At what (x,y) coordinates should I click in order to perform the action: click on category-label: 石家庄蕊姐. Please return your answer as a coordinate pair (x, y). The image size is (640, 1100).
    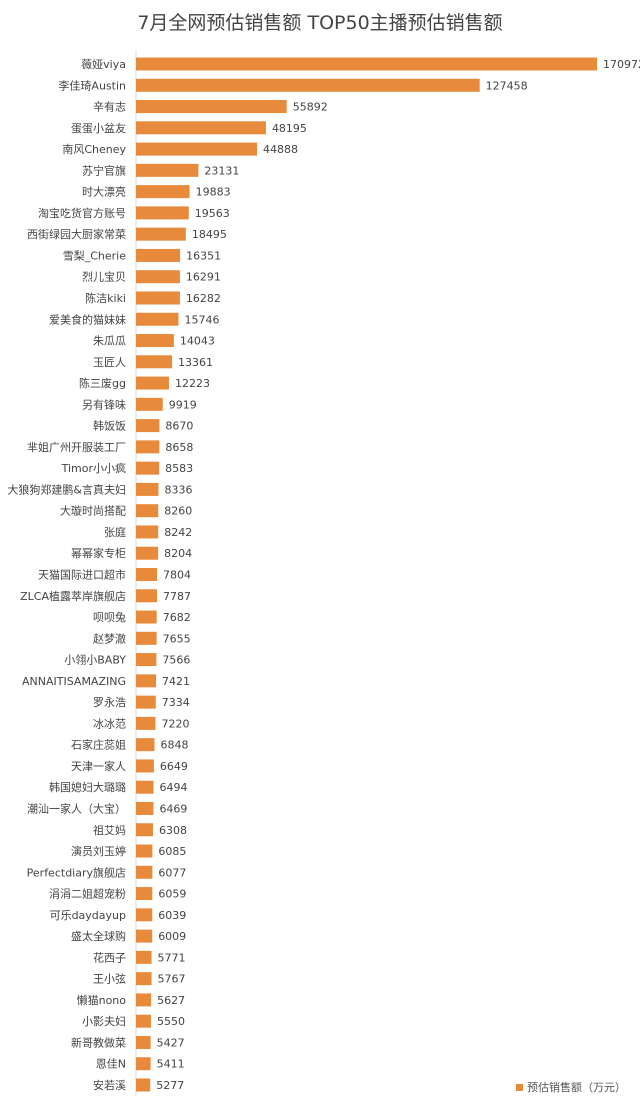
    Looking at the image, I should click on (98, 745).